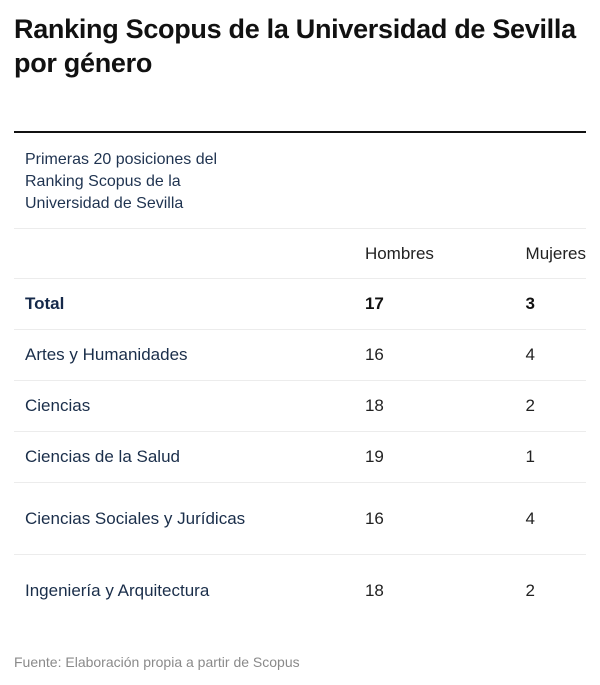 This screenshot has width=600, height=685. What do you see at coordinates (300, 304) in the screenshot?
I see `table-row-total: Total 17 3` at bounding box center [300, 304].